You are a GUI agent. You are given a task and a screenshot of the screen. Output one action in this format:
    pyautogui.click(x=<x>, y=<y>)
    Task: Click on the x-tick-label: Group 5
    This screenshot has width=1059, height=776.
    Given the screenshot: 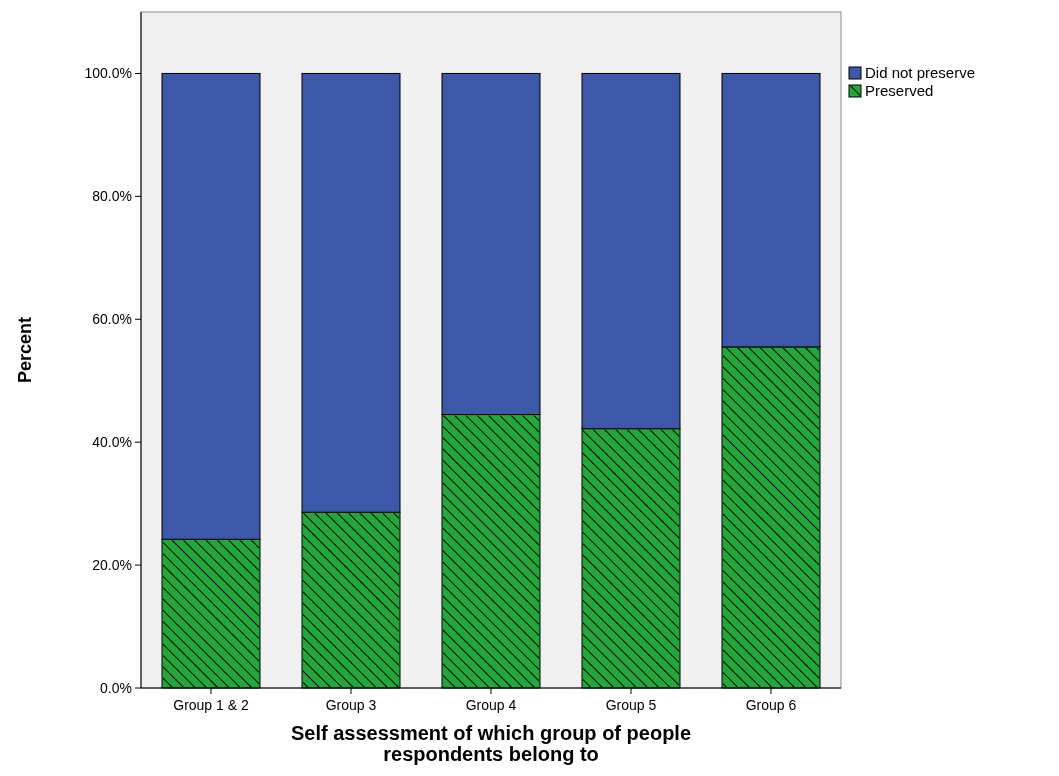 What is the action you would take?
    pyautogui.click(x=631, y=705)
    